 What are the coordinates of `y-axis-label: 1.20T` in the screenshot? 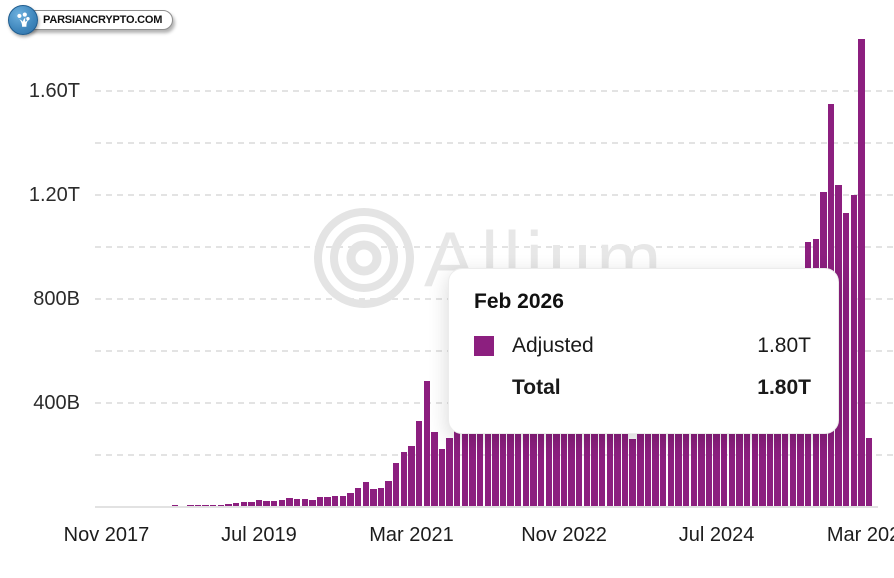 It's located at (54, 195).